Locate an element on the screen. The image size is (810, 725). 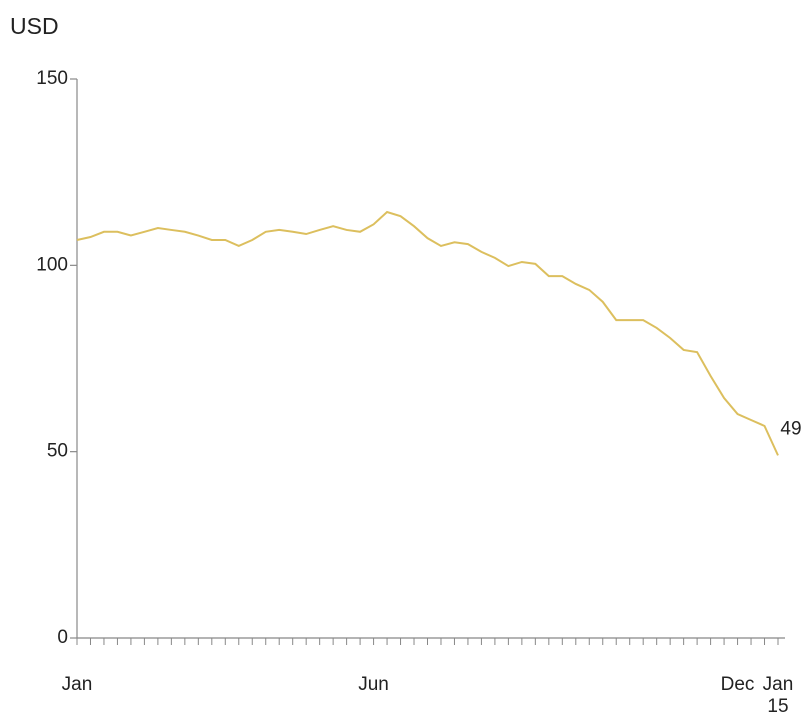
x-tick-label: Jan 15 is located at coordinates (778, 695).